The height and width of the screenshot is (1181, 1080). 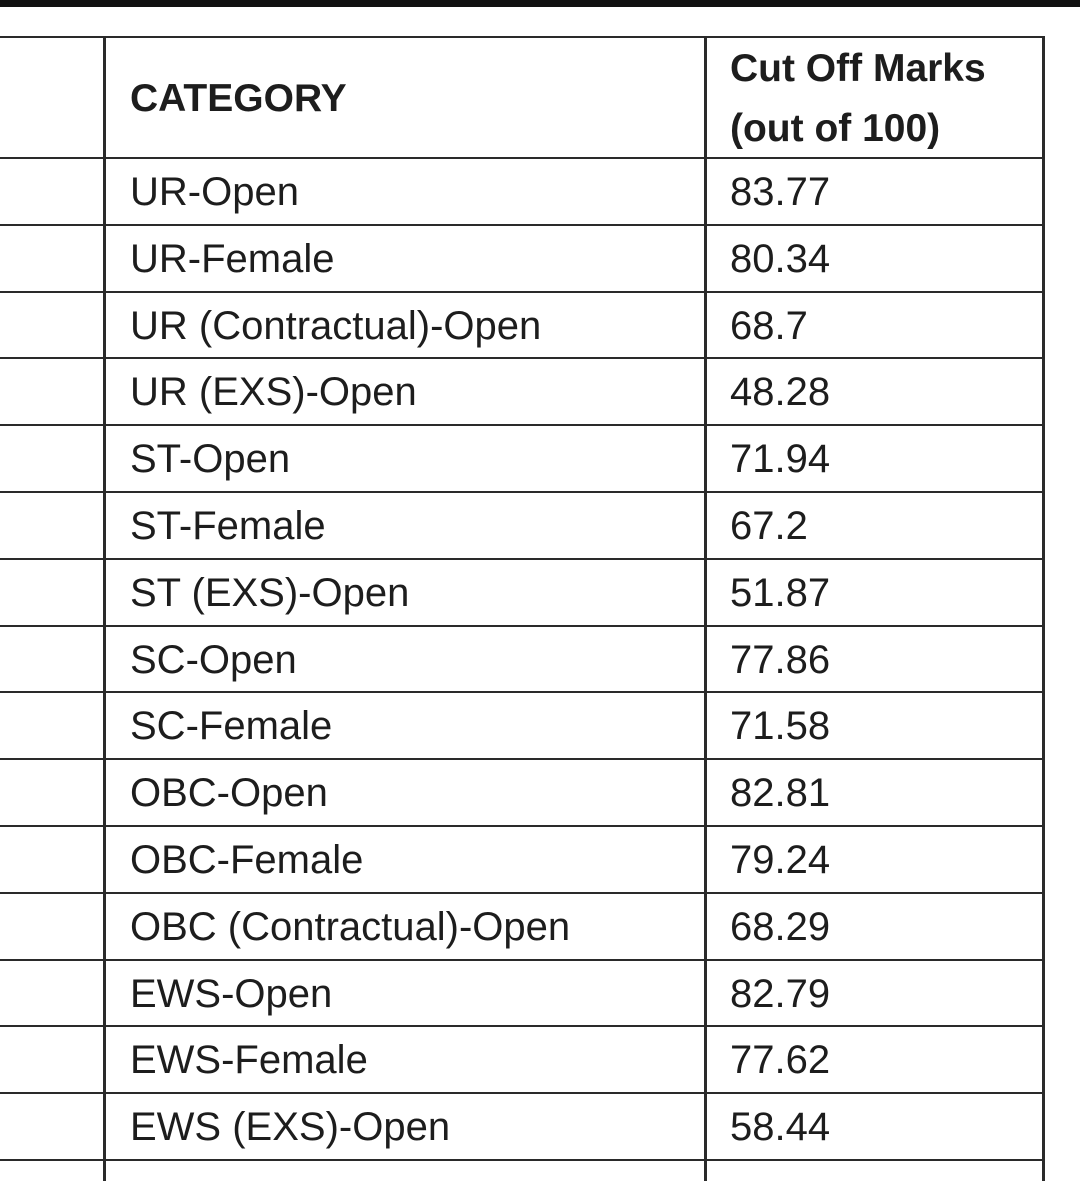 What do you see at coordinates (290, 1127) in the screenshot?
I see `category-cell: EWS (EXS)-Open` at bounding box center [290, 1127].